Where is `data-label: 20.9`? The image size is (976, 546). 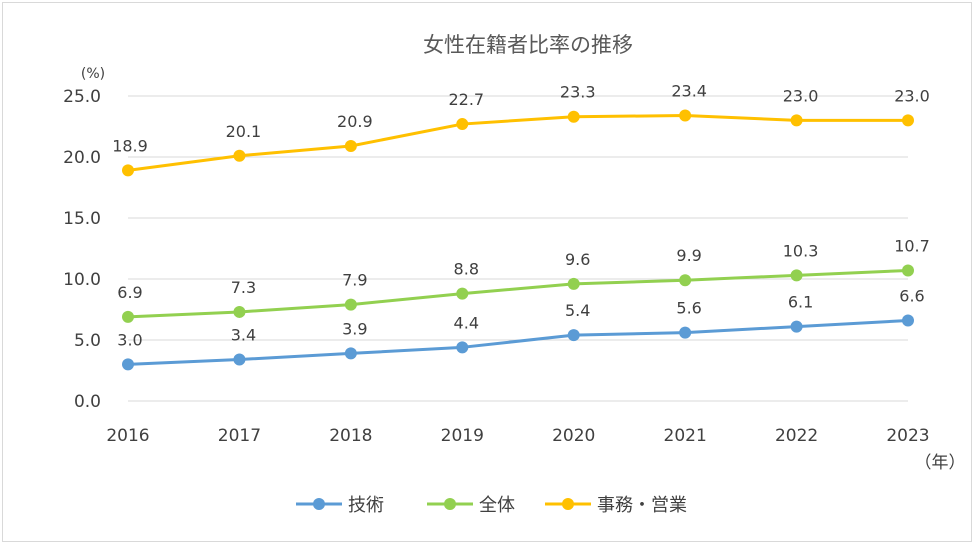
data-label: 20.9 is located at coordinates (355, 121).